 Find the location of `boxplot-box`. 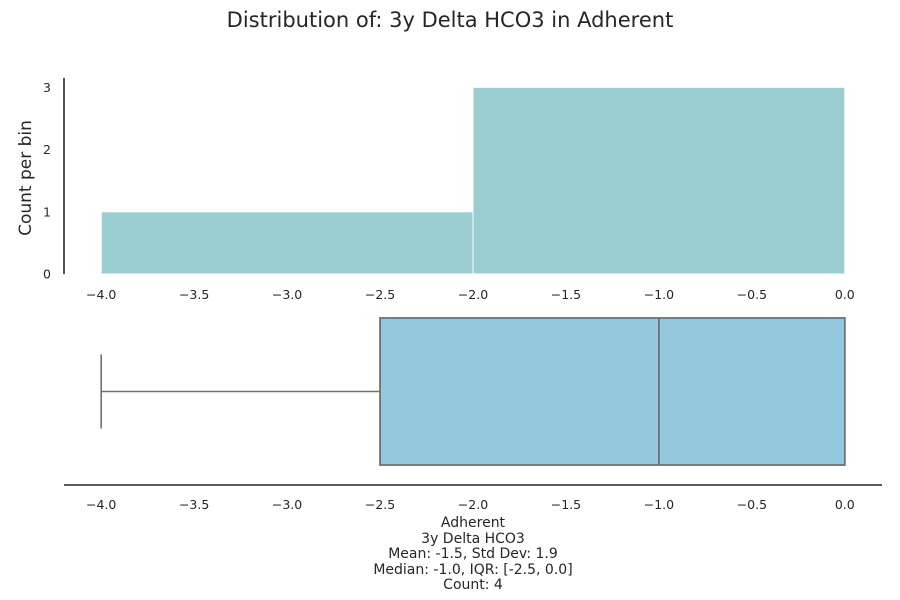

boxplot-box is located at coordinates (612, 391).